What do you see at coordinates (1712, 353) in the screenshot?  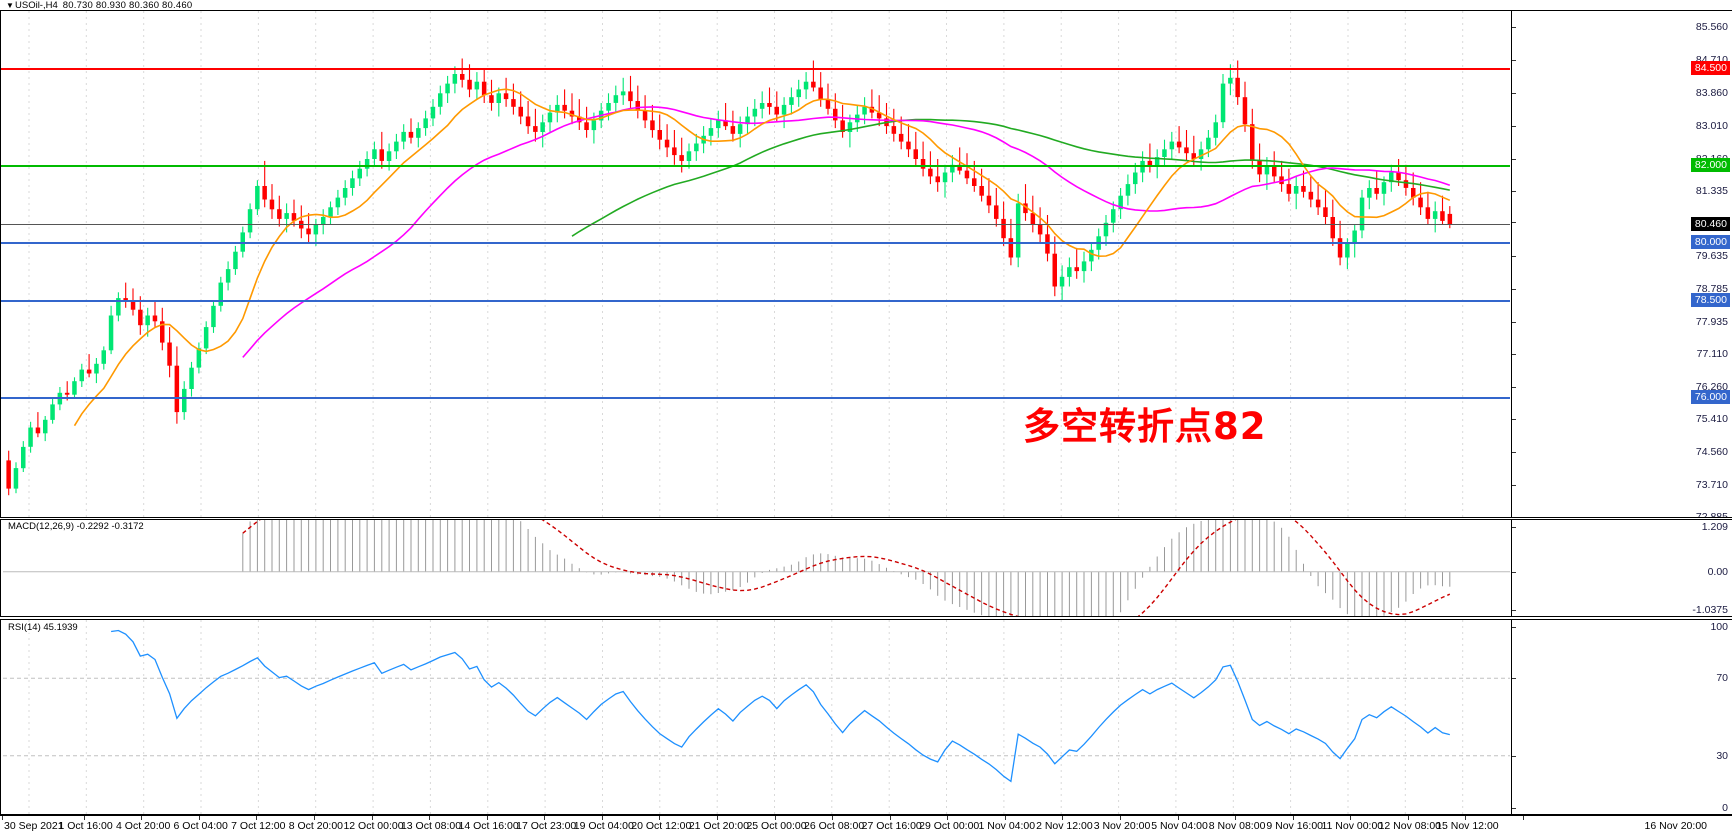 I see `price-axis-tick: 77.110` at bounding box center [1712, 353].